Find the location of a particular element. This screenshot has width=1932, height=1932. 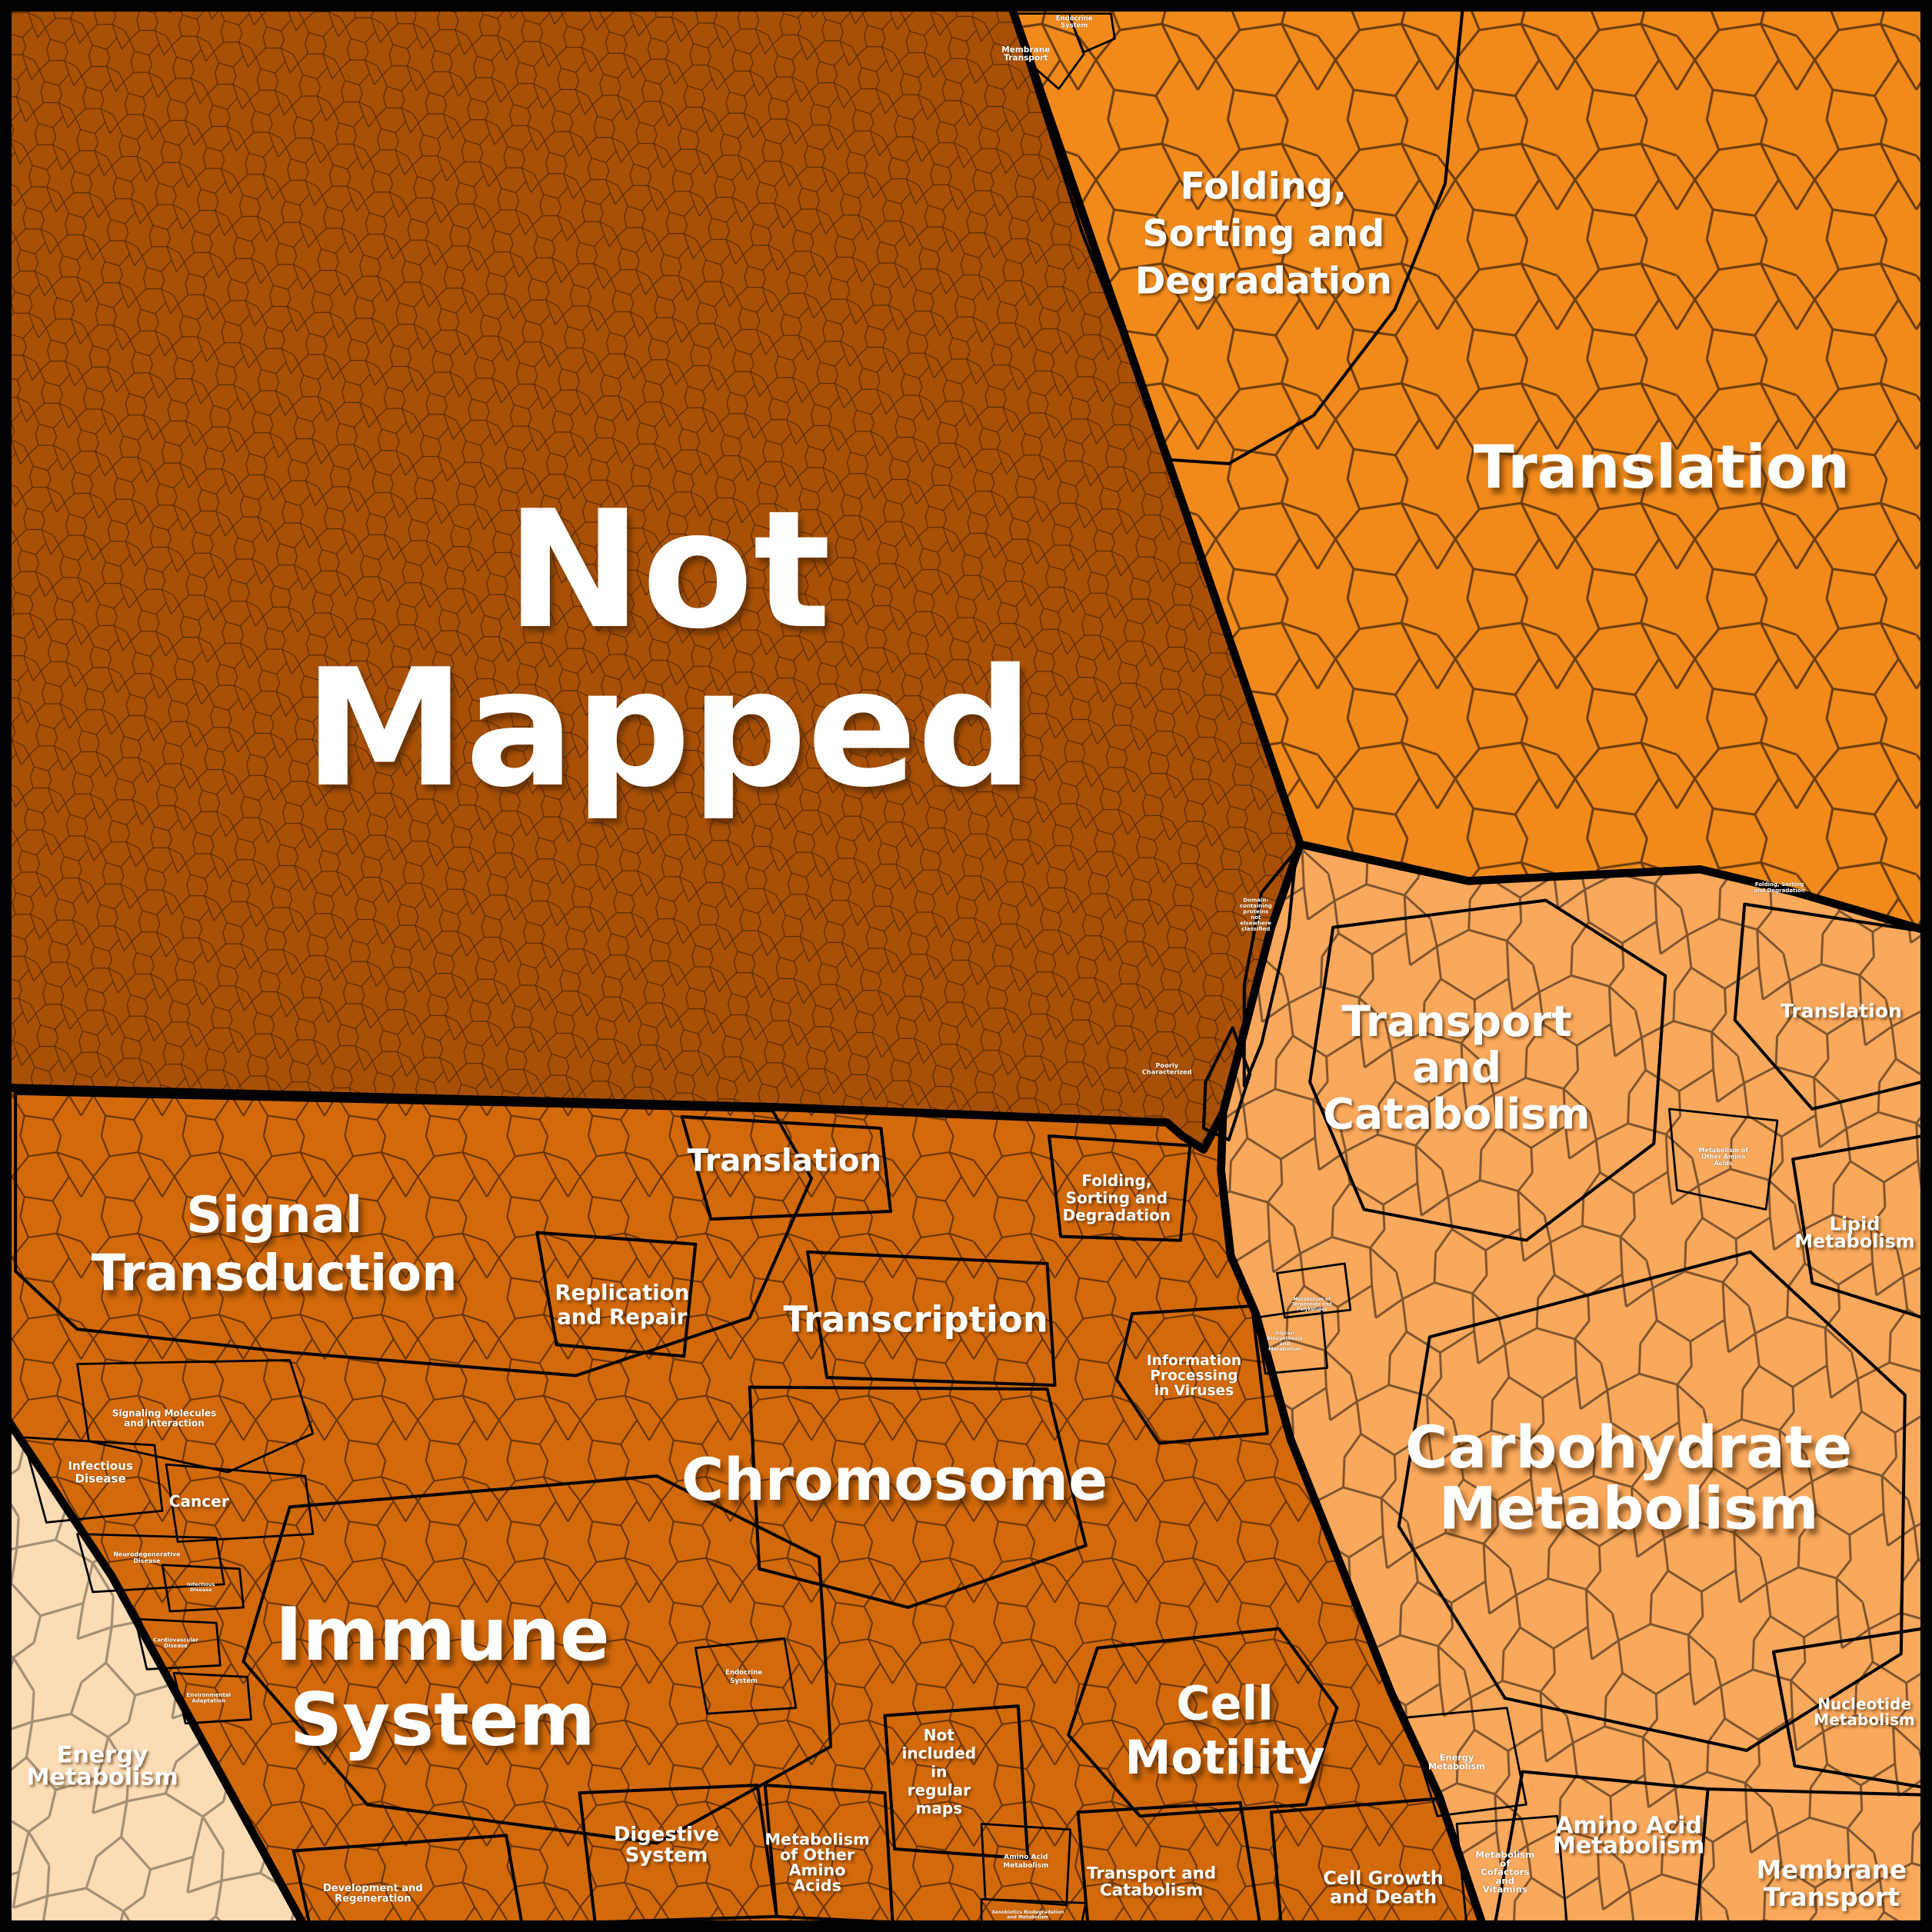

cell-domain-containing is located at coordinates (1270, 968).